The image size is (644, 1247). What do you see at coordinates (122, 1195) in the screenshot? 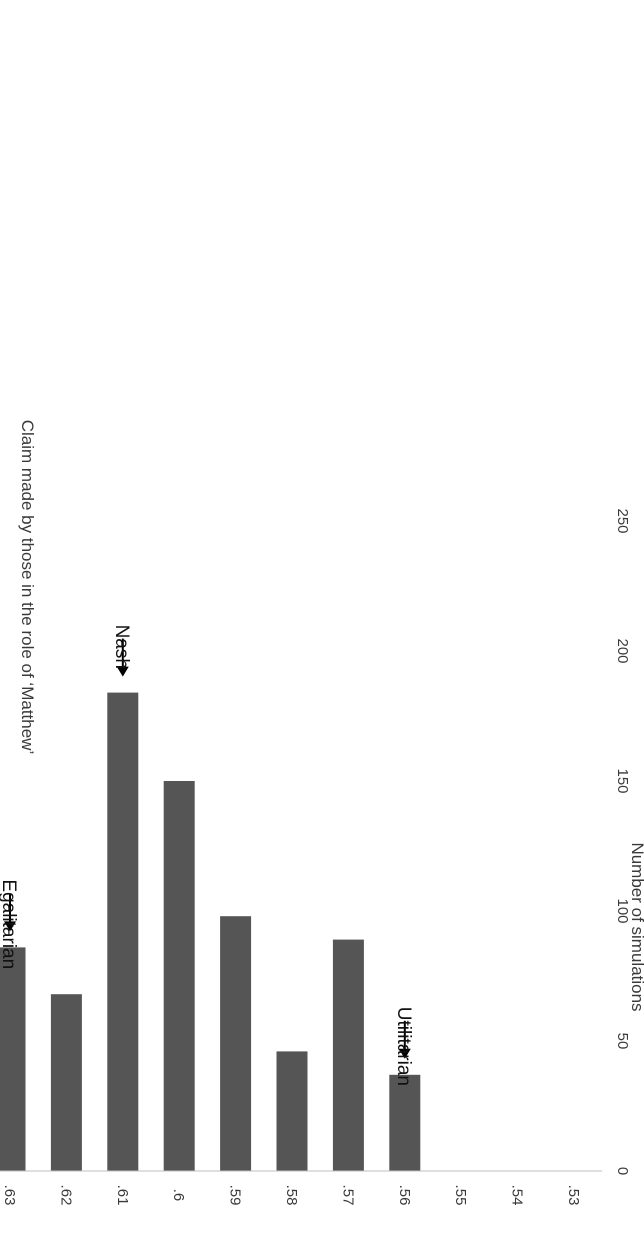
I see `x-tick-label: .61` at bounding box center [122, 1195].